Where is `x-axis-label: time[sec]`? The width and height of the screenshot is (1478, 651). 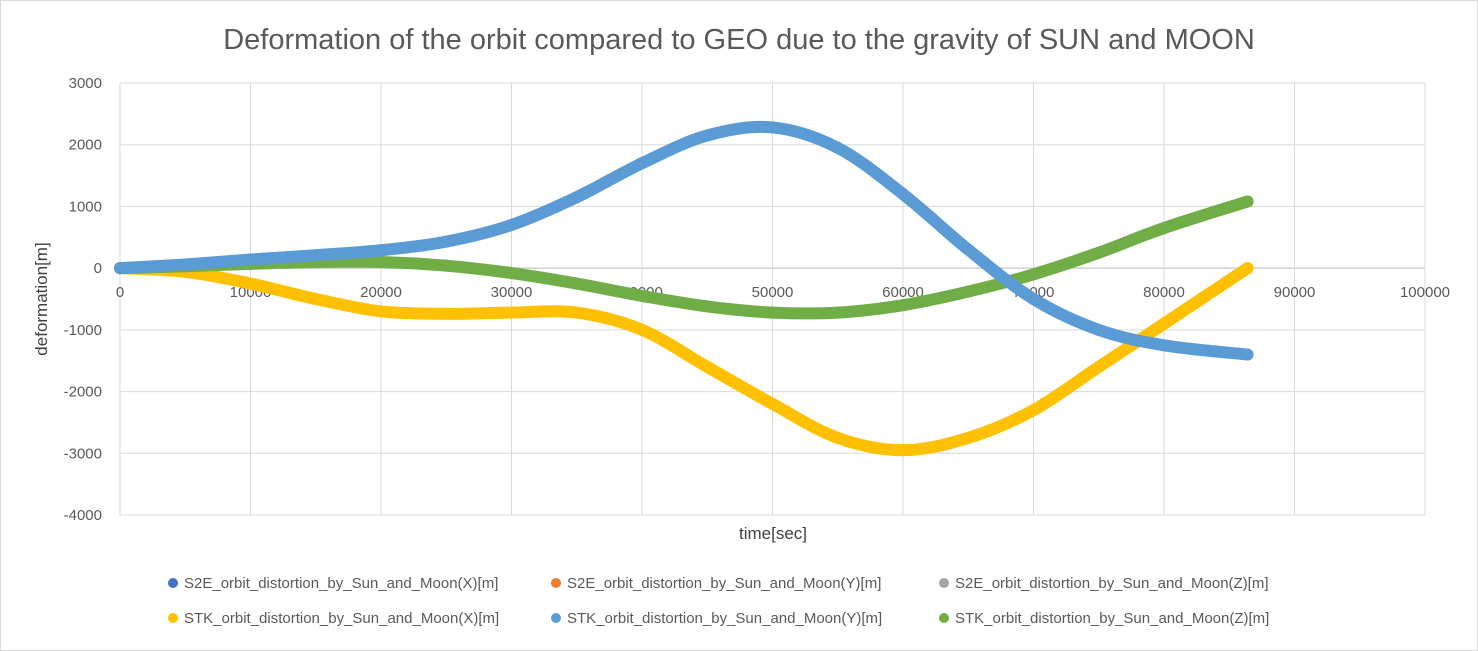
x-axis-label: time[sec] is located at coordinates (773, 533).